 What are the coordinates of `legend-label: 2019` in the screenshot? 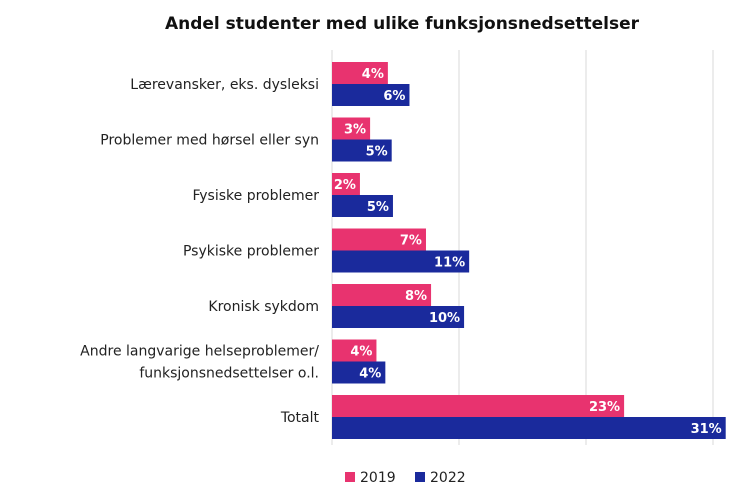 It's located at (378, 478).